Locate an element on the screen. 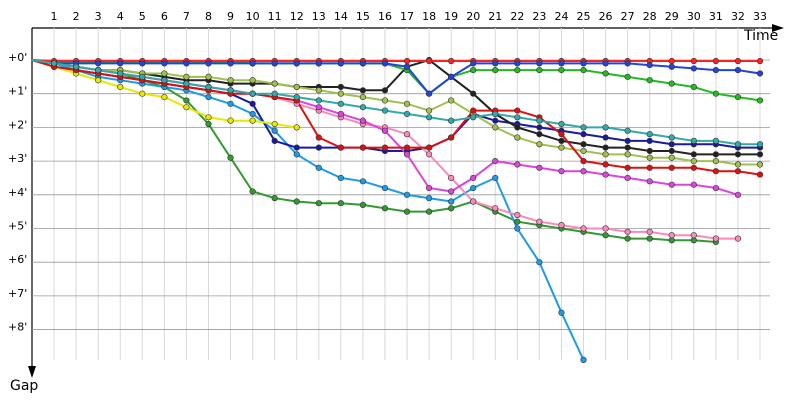 The width and height of the screenshot is (800, 400). y-tick-label: +6' is located at coordinates (17, 259).